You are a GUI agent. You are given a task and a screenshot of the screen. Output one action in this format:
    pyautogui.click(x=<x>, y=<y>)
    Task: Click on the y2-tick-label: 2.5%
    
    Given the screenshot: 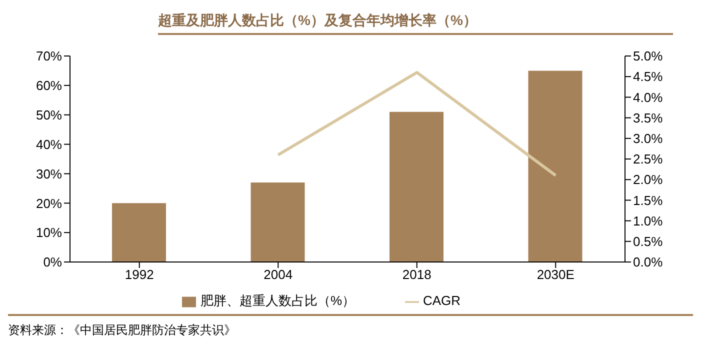 What is the action you would take?
    pyautogui.click(x=648, y=159)
    